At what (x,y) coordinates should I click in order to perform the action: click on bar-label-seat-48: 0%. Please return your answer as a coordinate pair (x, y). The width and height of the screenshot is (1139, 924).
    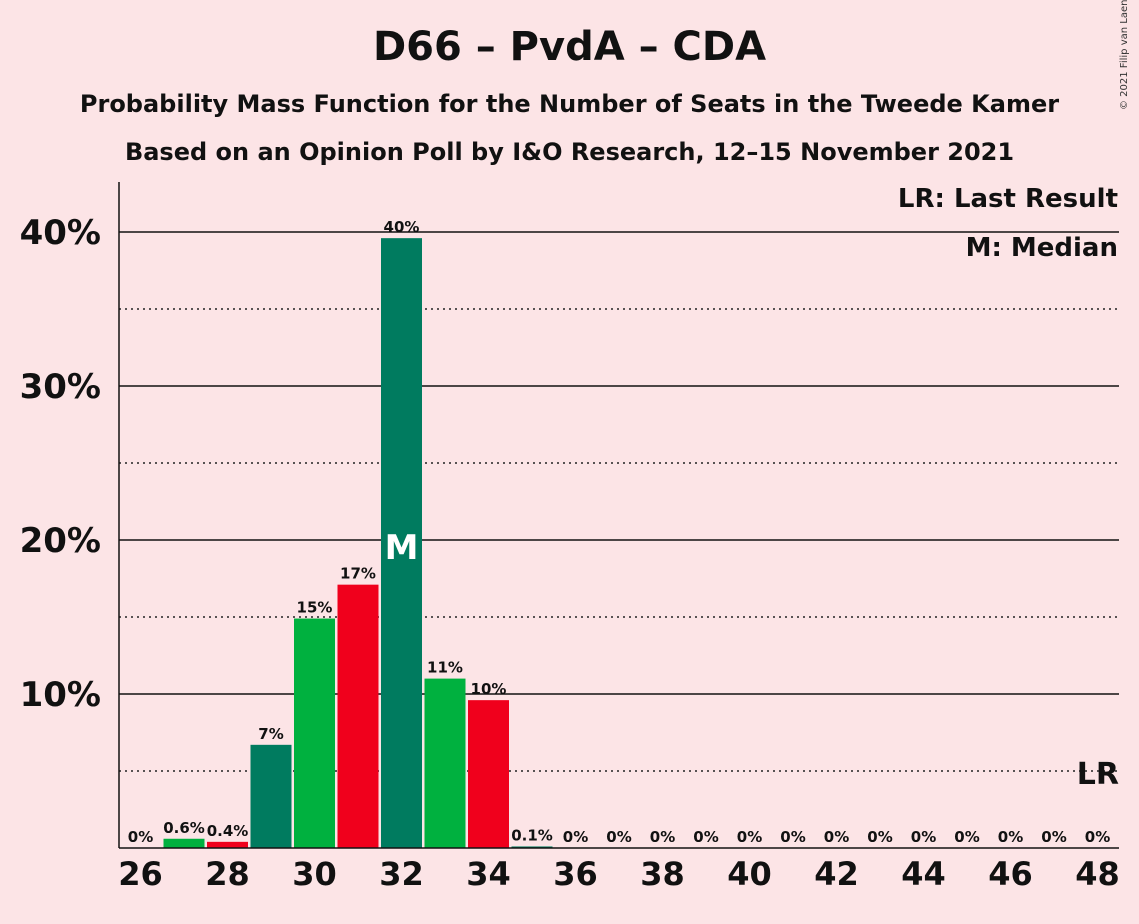
    Looking at the image, I should click on (1097, 837).